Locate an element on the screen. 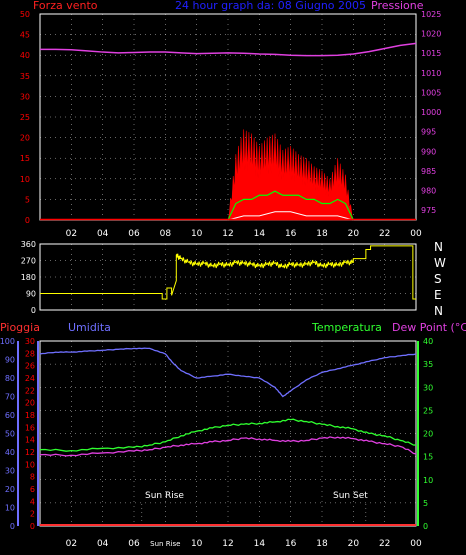 The height and width of the screenshot is (555, 466). temperature-tick: 0 is located at coordinates (425, 526).